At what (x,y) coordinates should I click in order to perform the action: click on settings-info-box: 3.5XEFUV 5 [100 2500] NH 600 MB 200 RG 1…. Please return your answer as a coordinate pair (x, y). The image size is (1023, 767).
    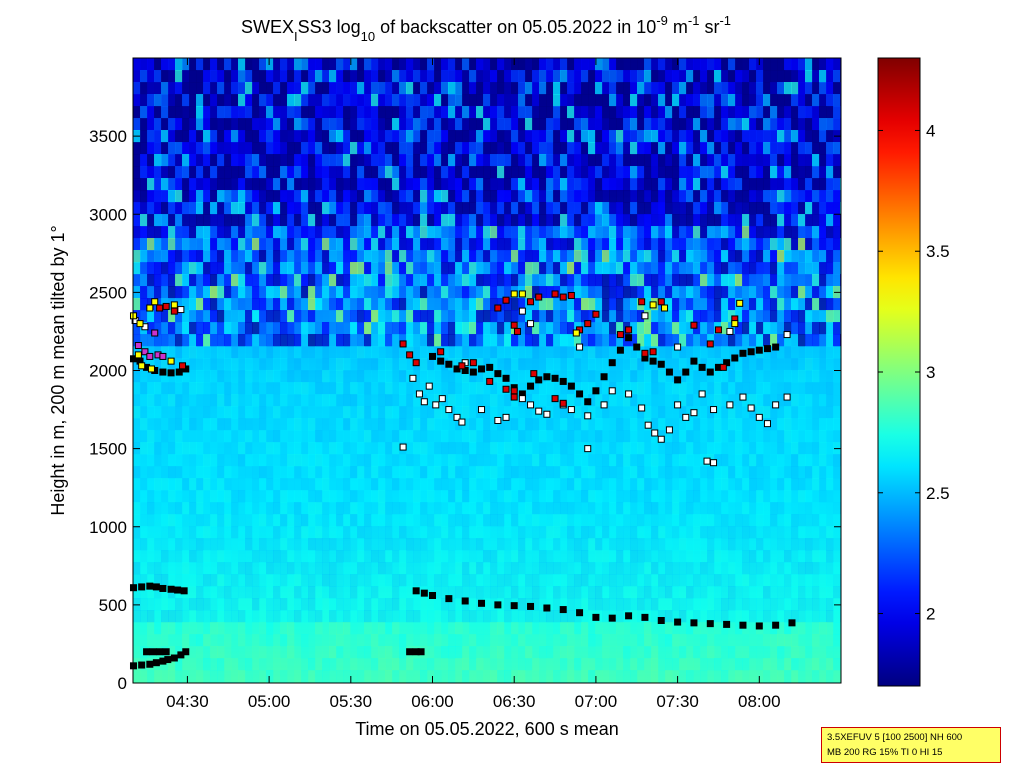
    Looking at the image, I should click on (911, 745).